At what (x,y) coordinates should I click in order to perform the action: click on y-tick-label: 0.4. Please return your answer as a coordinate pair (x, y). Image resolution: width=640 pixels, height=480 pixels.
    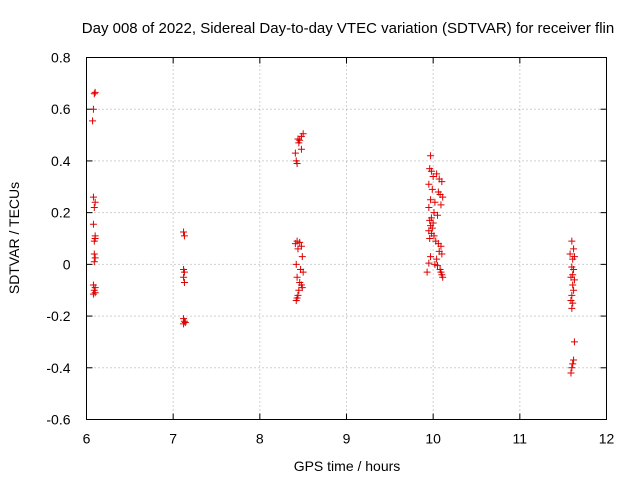
    Looking at the image, I should click on (61, 161).